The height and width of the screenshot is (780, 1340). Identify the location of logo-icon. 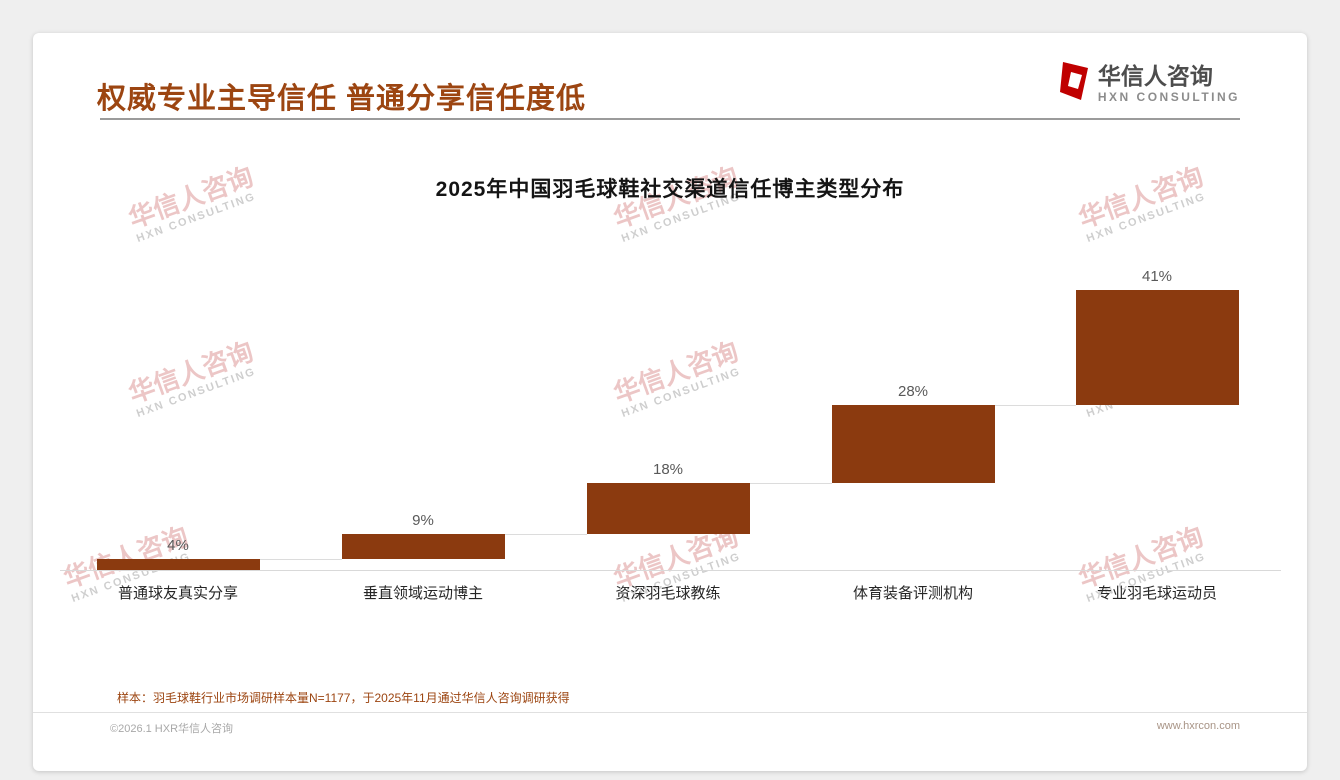
(1074, 83).